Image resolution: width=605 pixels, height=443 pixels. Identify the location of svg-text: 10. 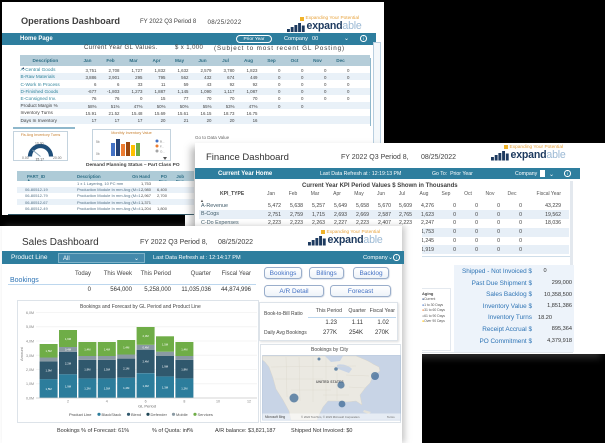
(218, 402).